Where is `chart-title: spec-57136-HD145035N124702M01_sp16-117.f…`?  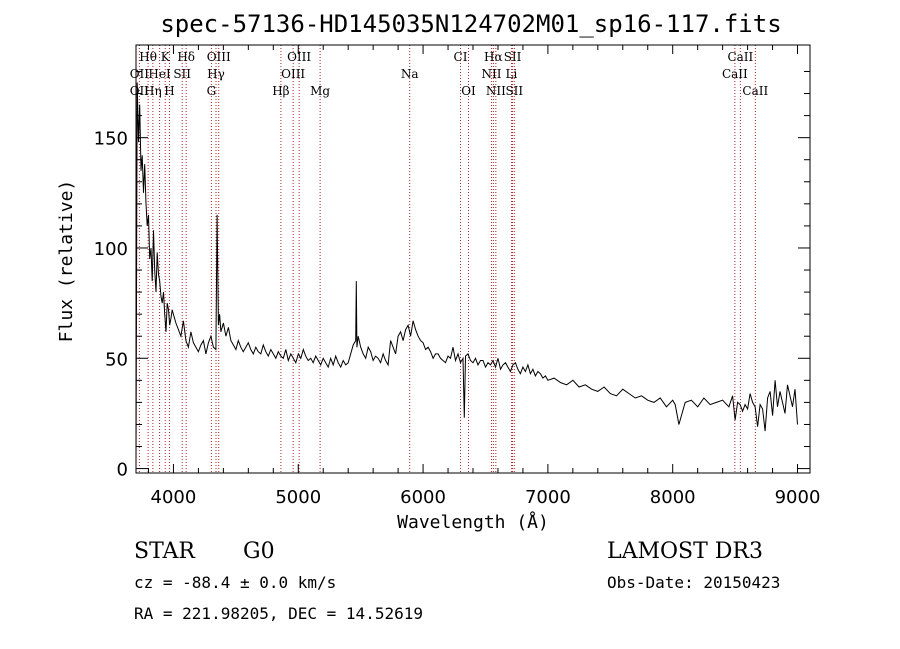
chart-title: spec-57136-HD145035N124702M01_sp16-117.f… is located at coordinates (470, 24).